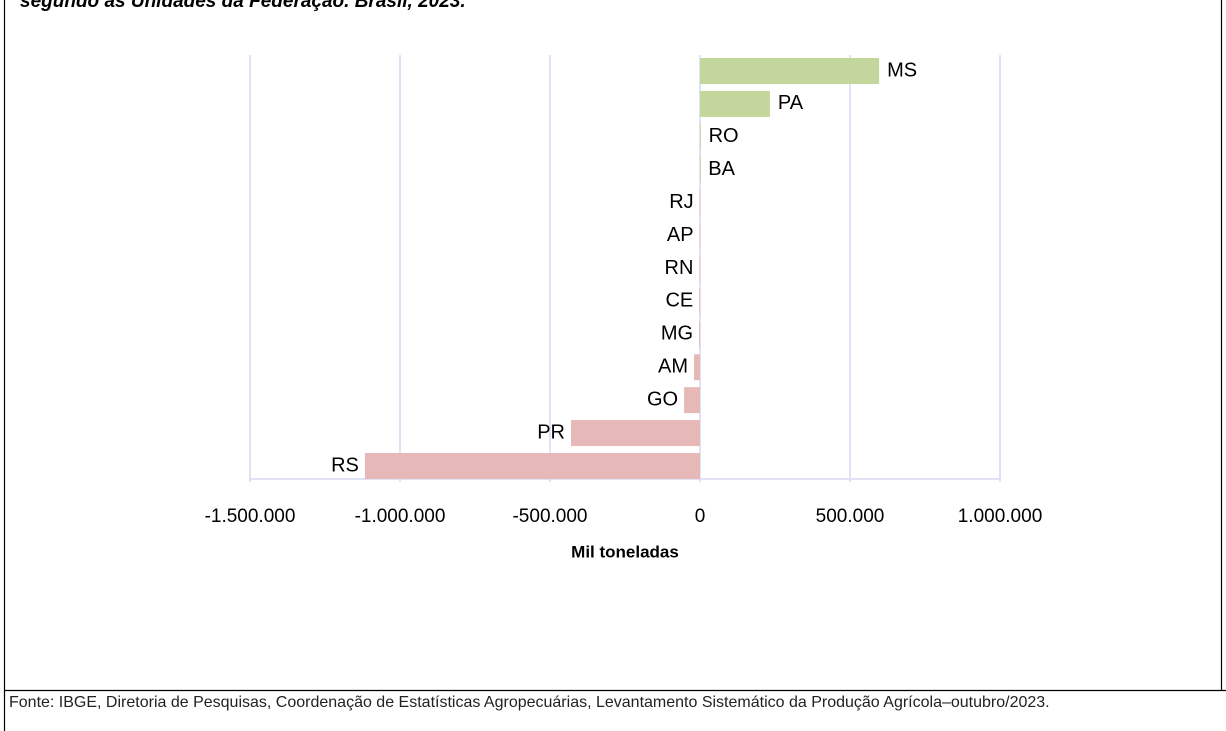 The height and width of the screenshot is (731, 1226). What do you see at coordinates (724, 136) in the screenshot?
I see `category-label: RO` at bounding box center [724, 136].